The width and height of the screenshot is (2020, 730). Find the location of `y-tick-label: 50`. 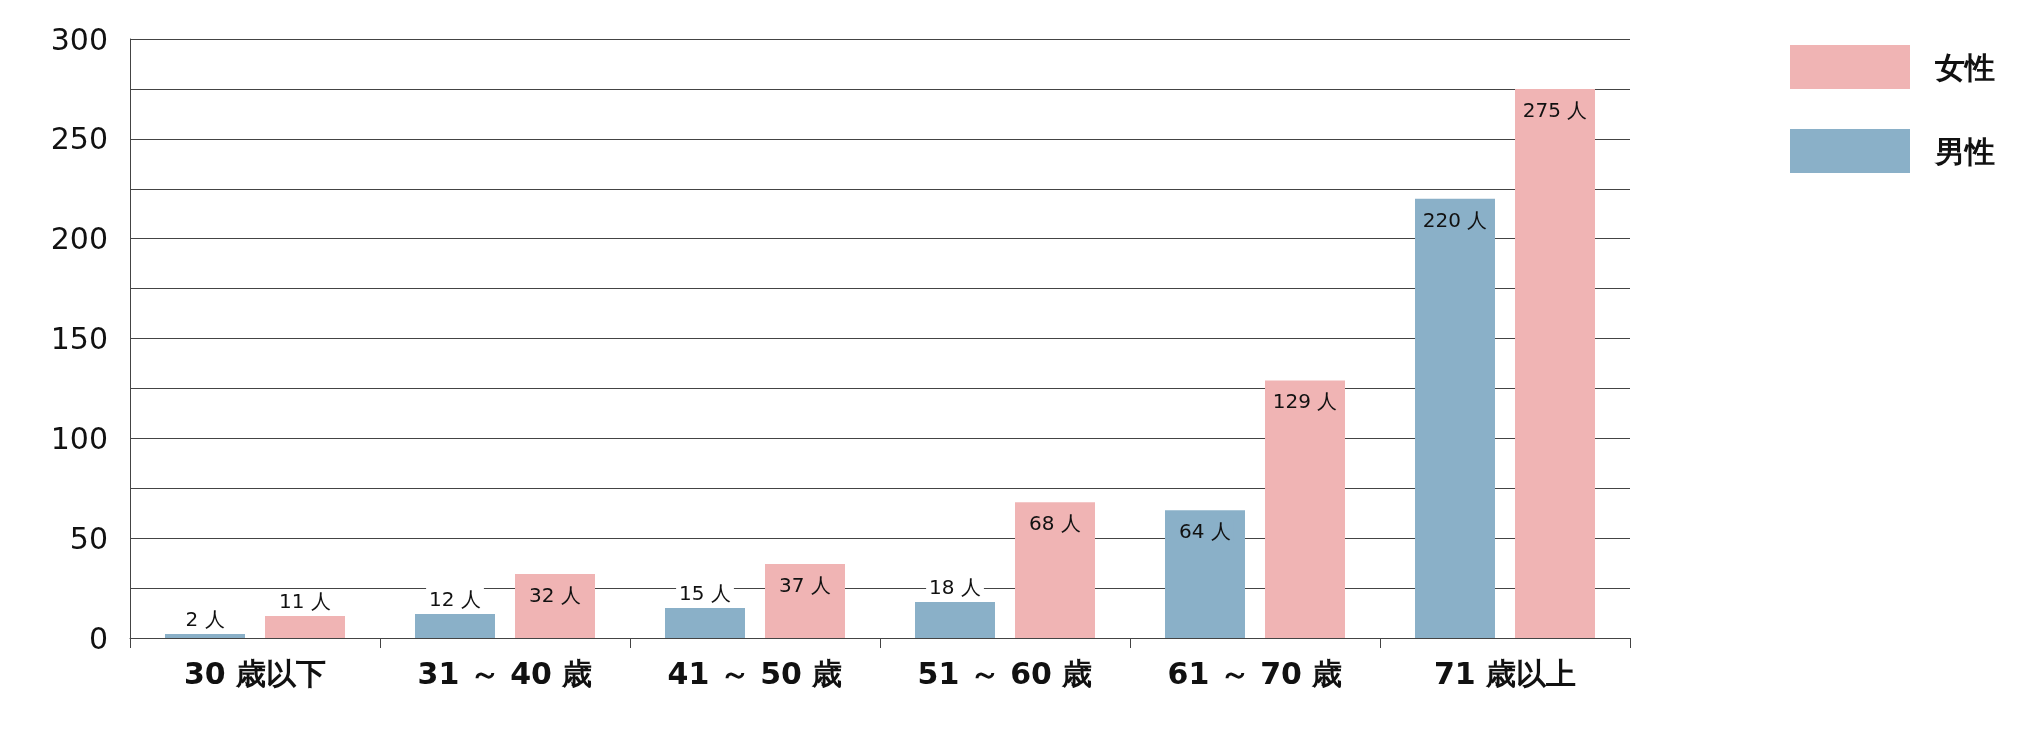

y-tick-label: 50 is located at coordinates (88, 538).